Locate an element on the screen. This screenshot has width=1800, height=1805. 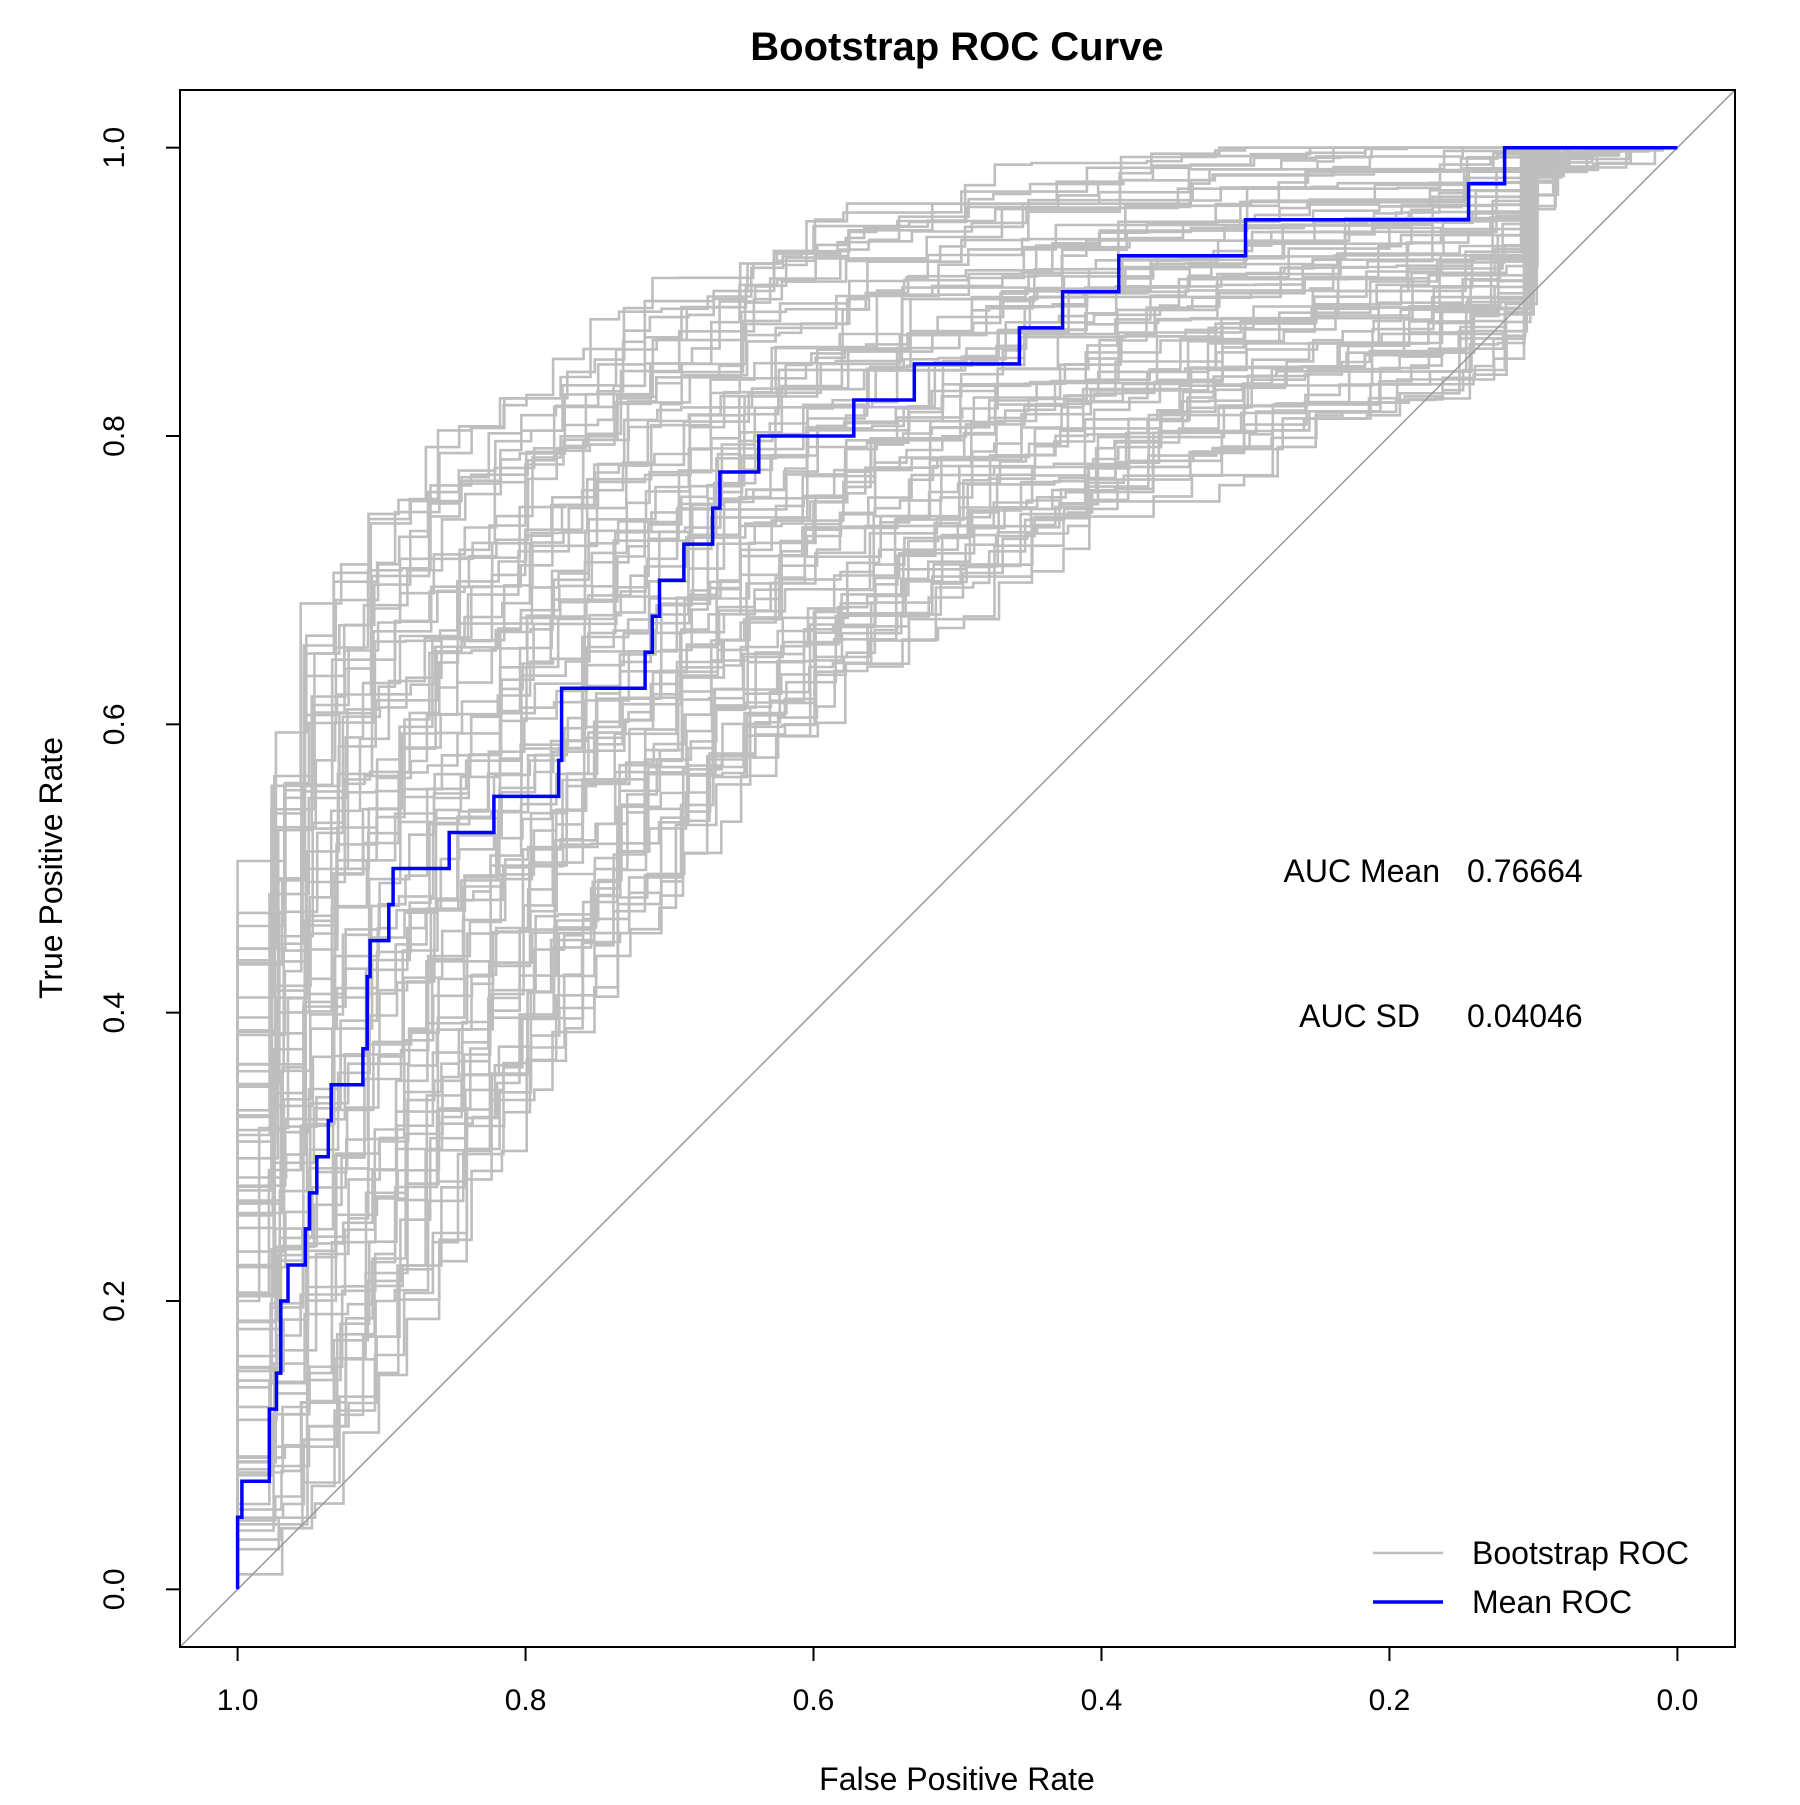
x-tick-label: 1.0 is located at coordinates (238, 1700).